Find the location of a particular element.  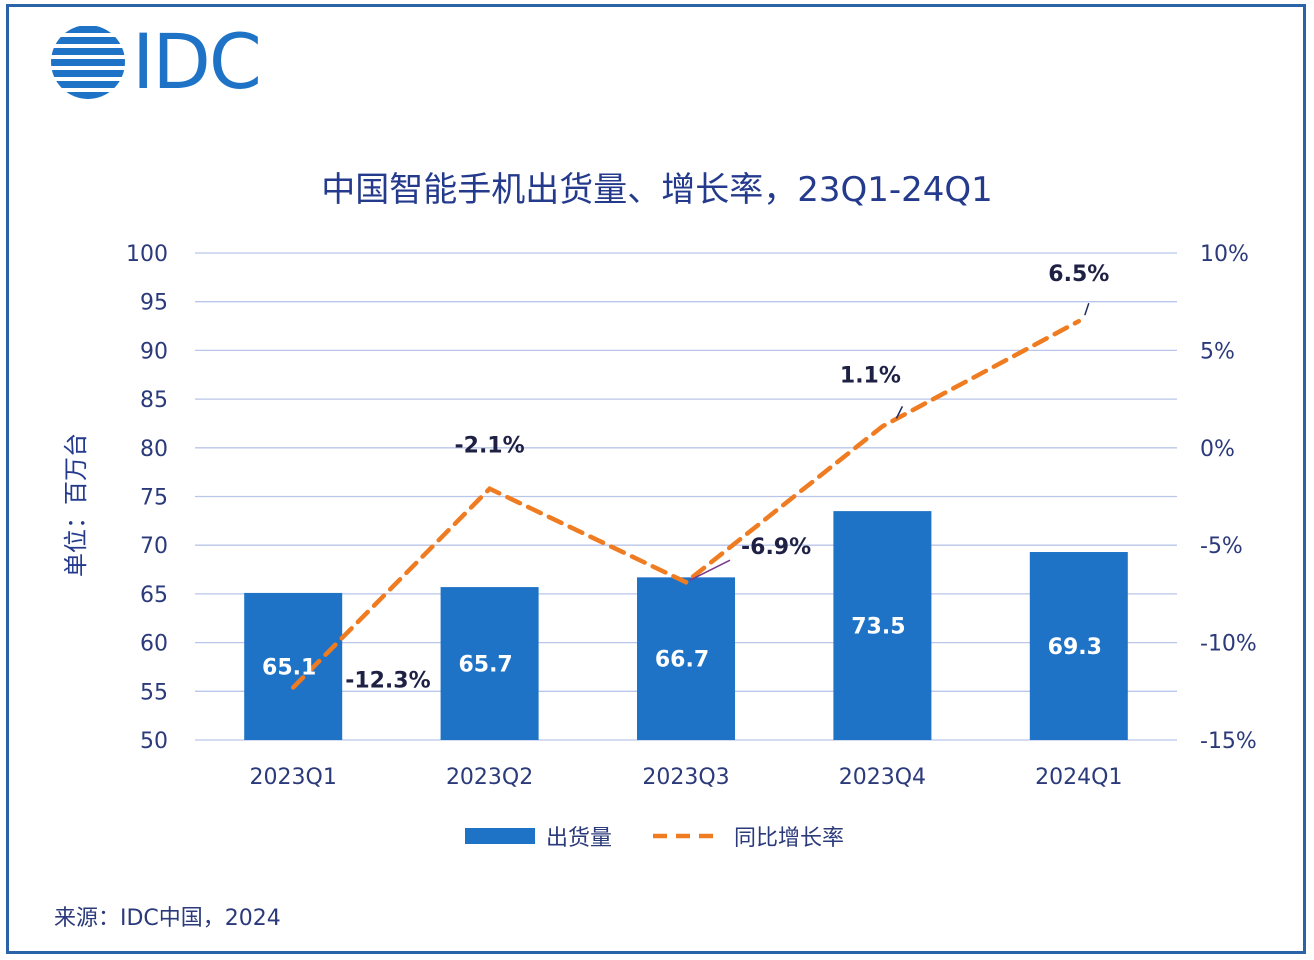

bar-value-label: 65.1 is located at coordinates (289, 667).